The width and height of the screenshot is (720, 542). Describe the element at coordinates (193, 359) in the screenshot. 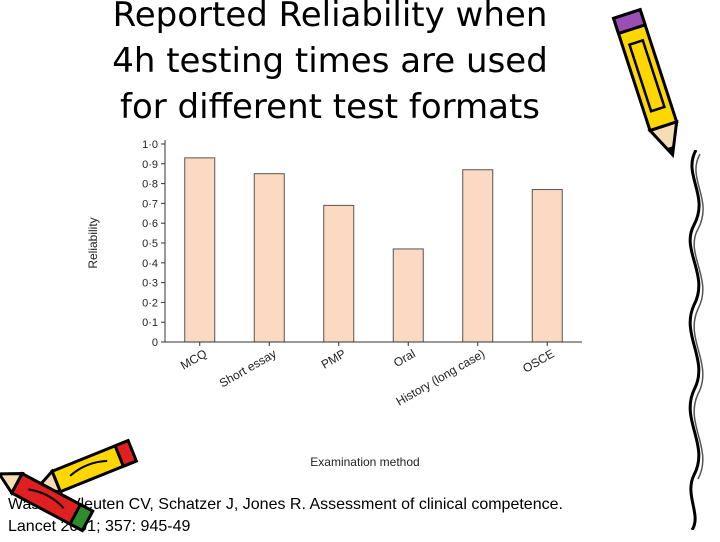

I see `x-tick-label: MCQ` at that location.